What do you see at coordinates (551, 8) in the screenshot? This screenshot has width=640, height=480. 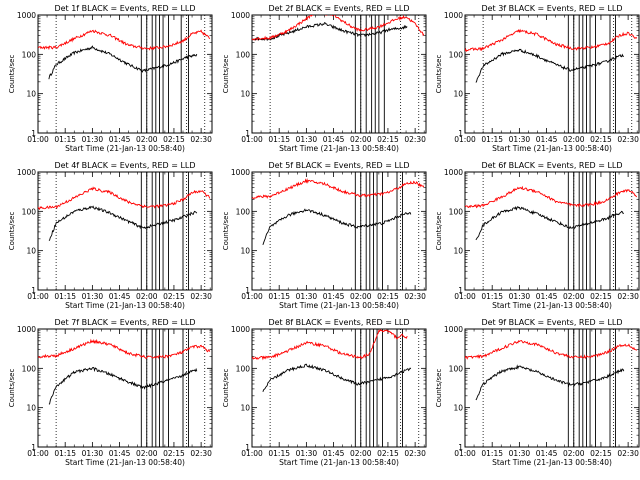 I see `panel-title: Det 3f BLACK = Events, RED = LLD` at bounding box center [551, 8].